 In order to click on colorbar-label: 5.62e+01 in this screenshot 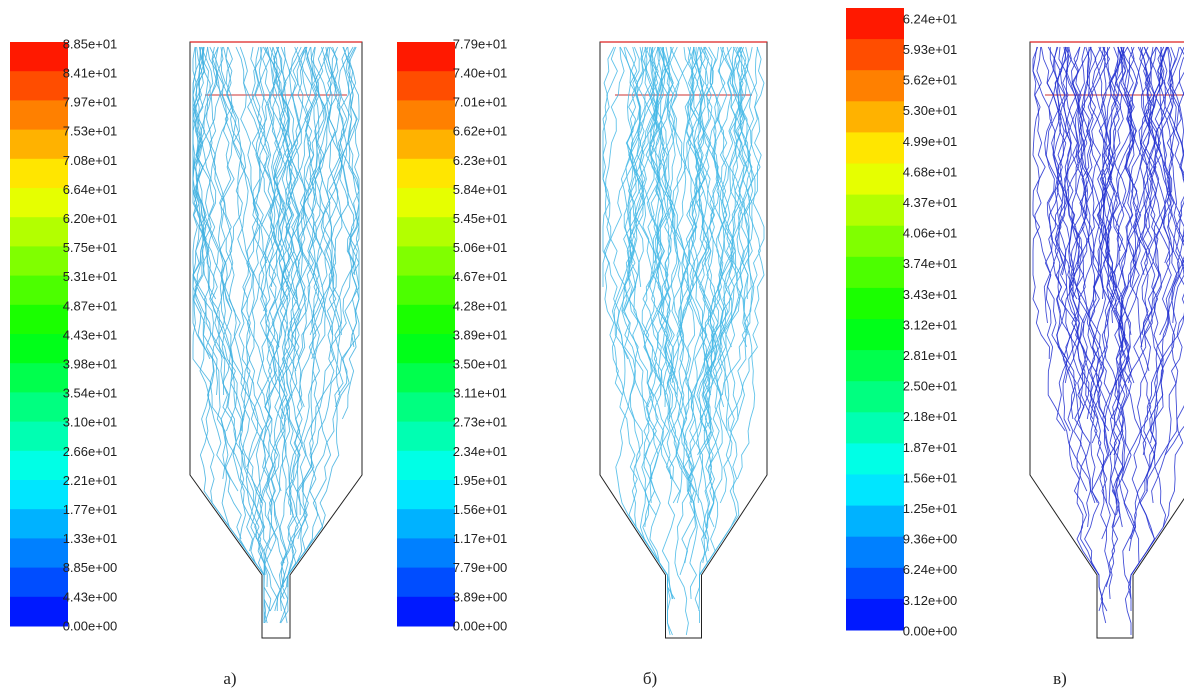, I will do `click(930, 80)`.